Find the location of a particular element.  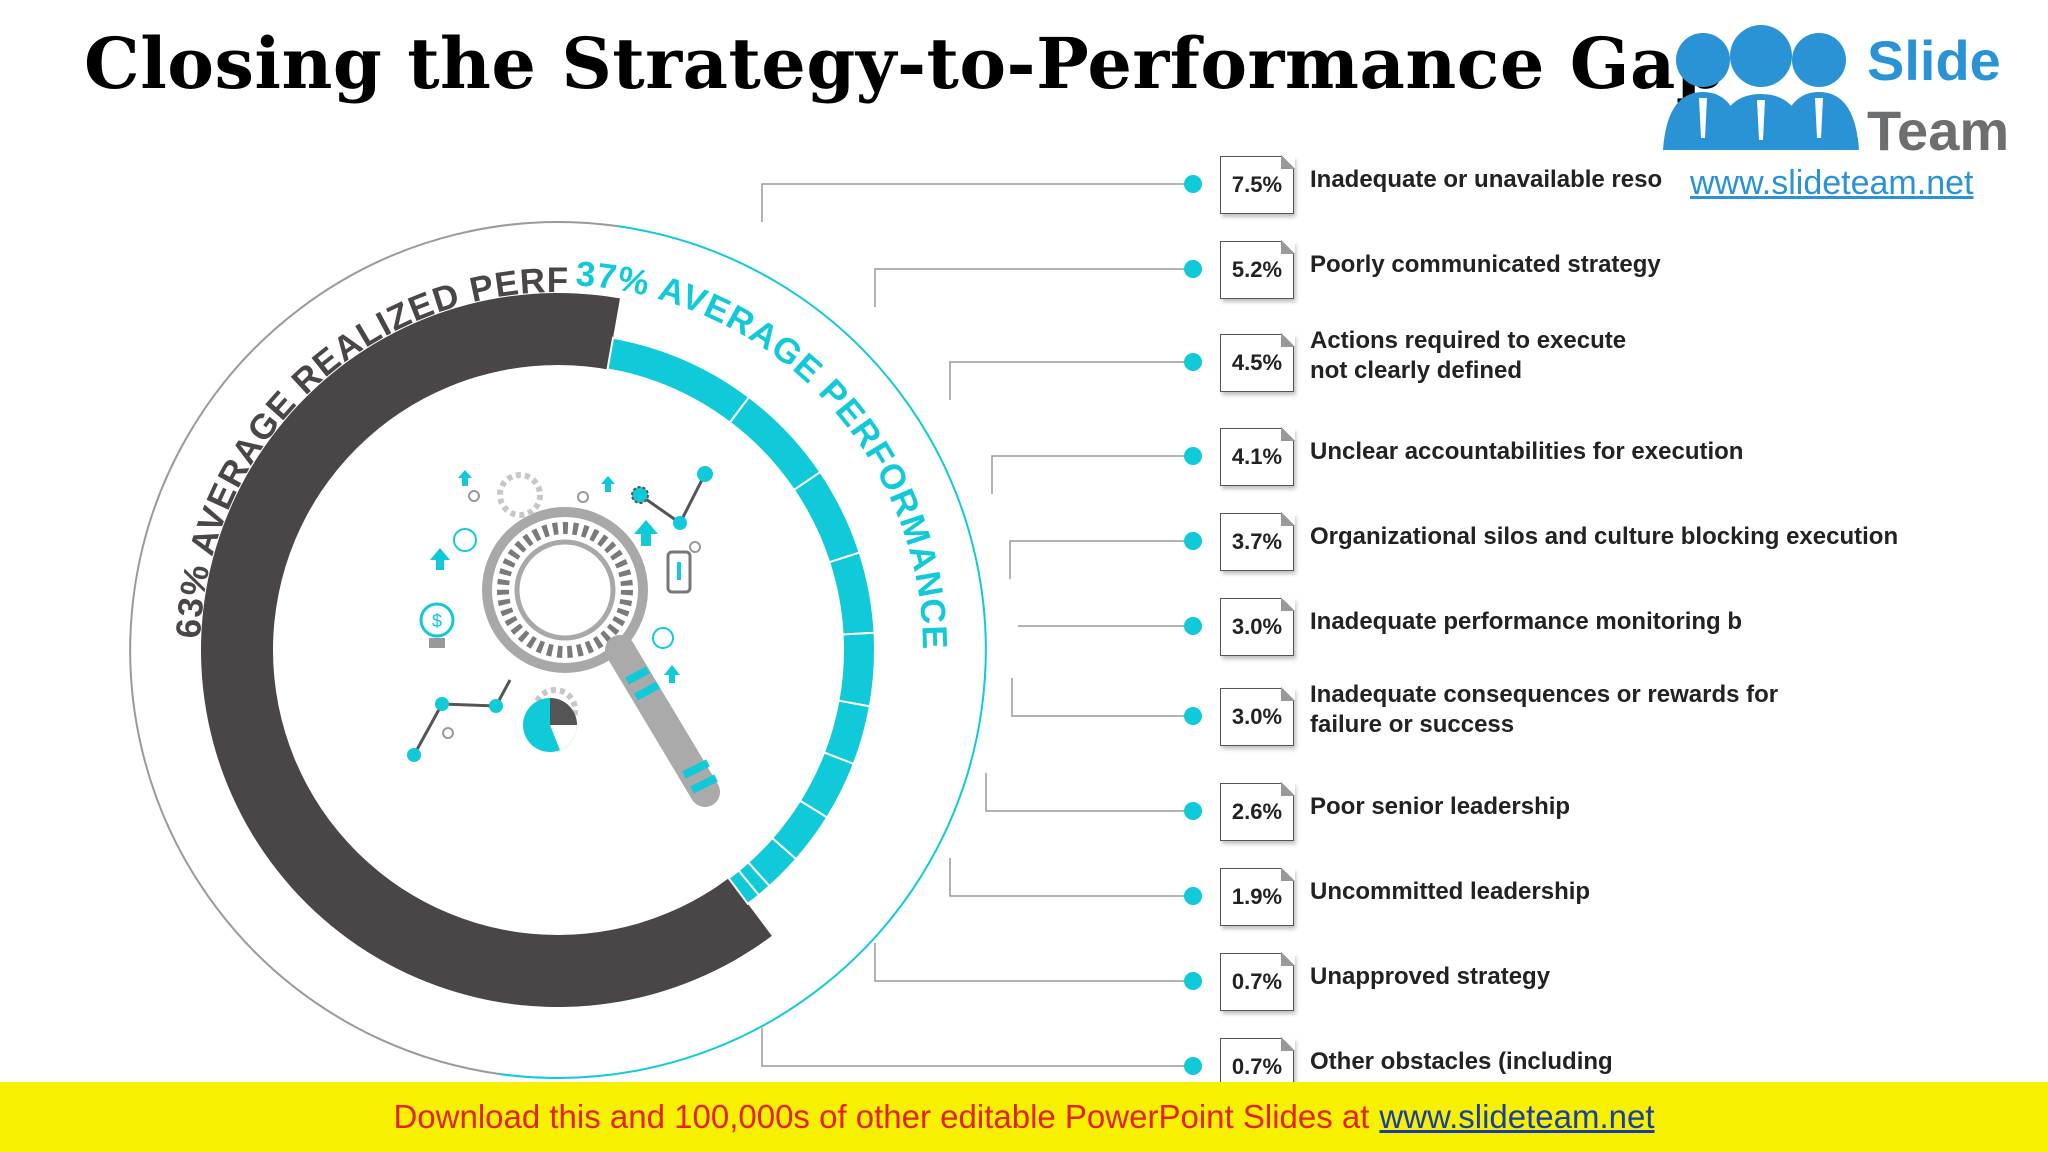

loss-slice is located at coordinates (856, 669).